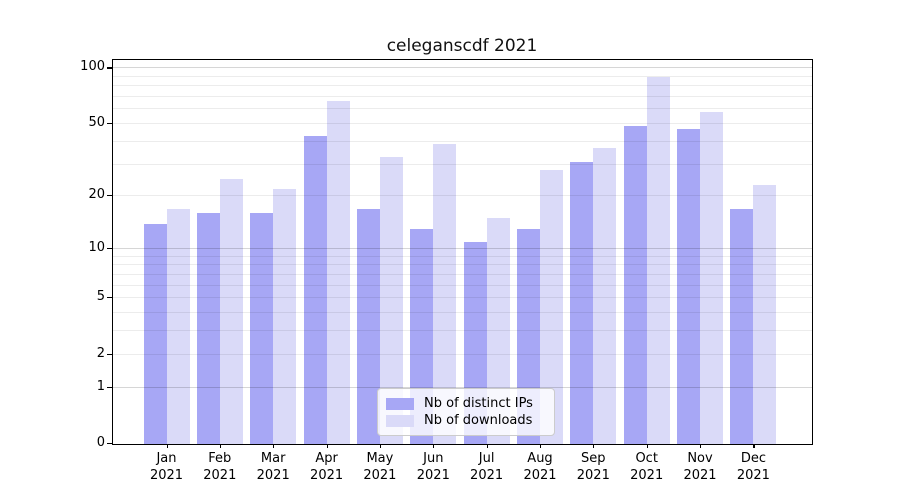  I want to click on bar-downloads-jan-2021, so click(178, 326).